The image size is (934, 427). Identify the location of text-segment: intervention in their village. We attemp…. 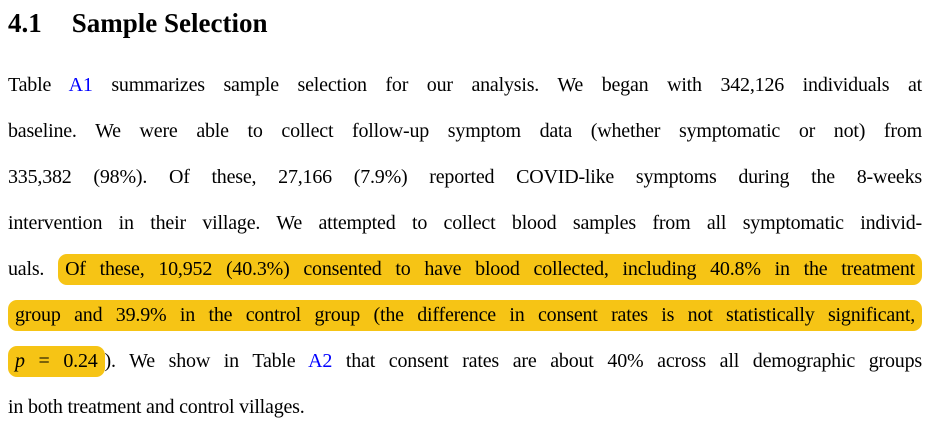
(465, 223).